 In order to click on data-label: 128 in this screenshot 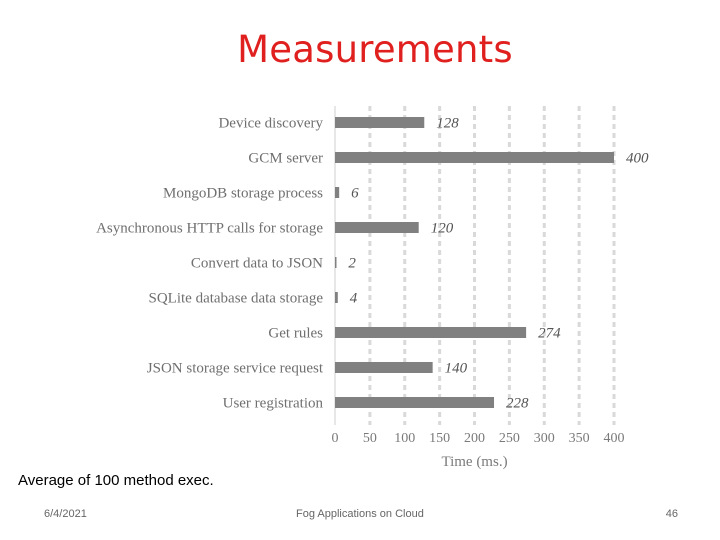, I will do `click(447, 124)`.